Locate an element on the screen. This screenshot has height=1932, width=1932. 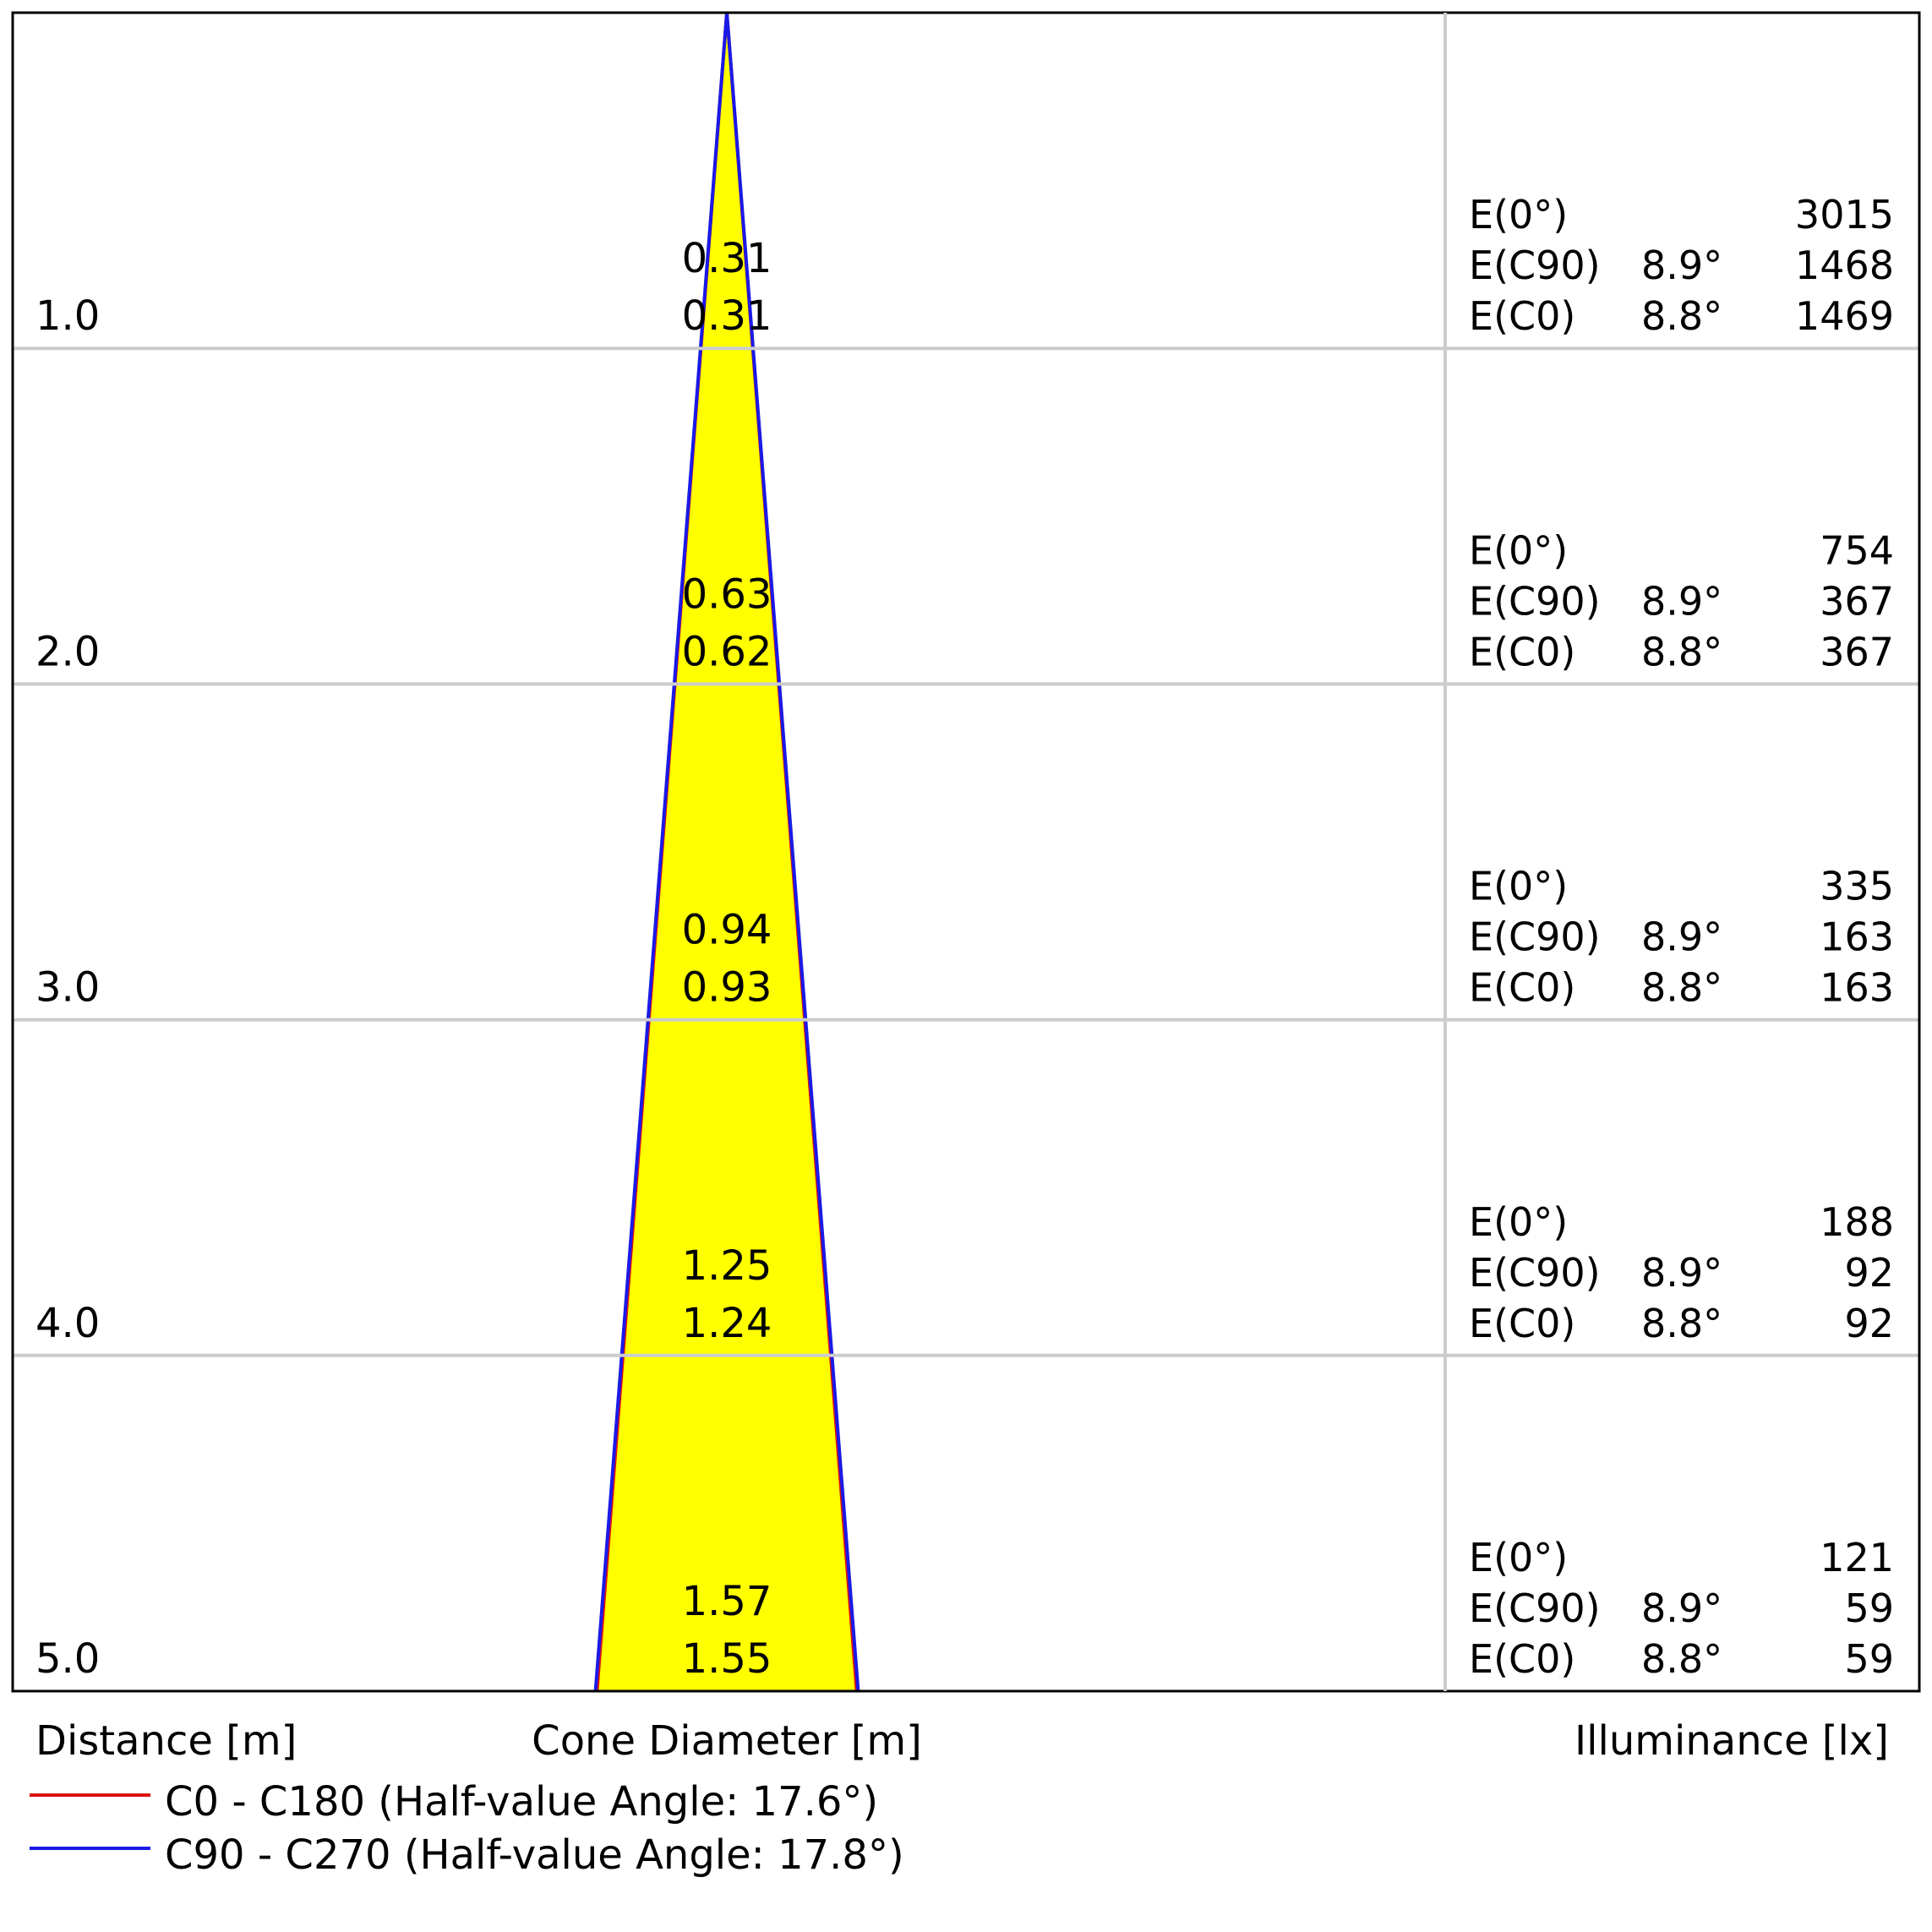
illuminance-value: 1468 is located at coordinates (1844, 265).